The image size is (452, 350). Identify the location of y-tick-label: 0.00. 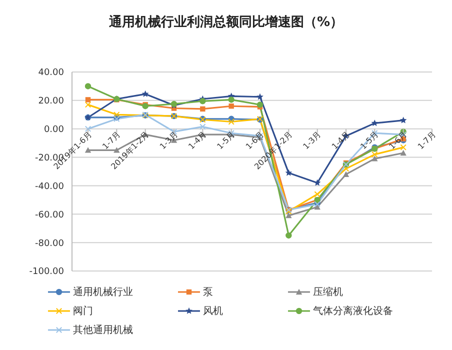
(54, 130).